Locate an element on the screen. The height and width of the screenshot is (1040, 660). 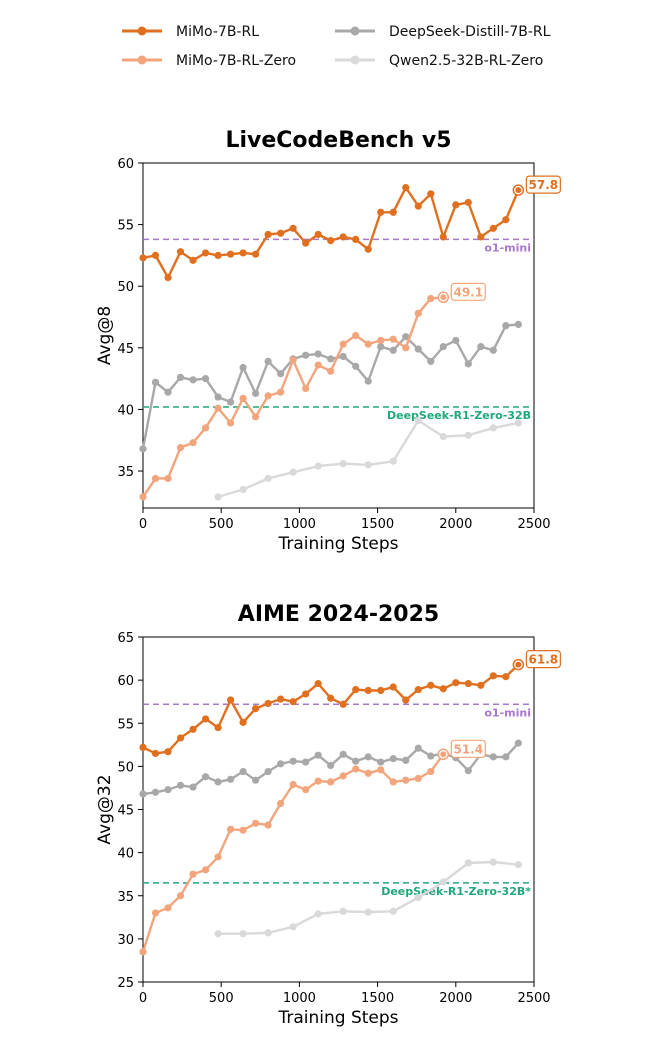
annotation-mimo-7b-rl-zero: 49.1 is located at coordinates (461, 293).